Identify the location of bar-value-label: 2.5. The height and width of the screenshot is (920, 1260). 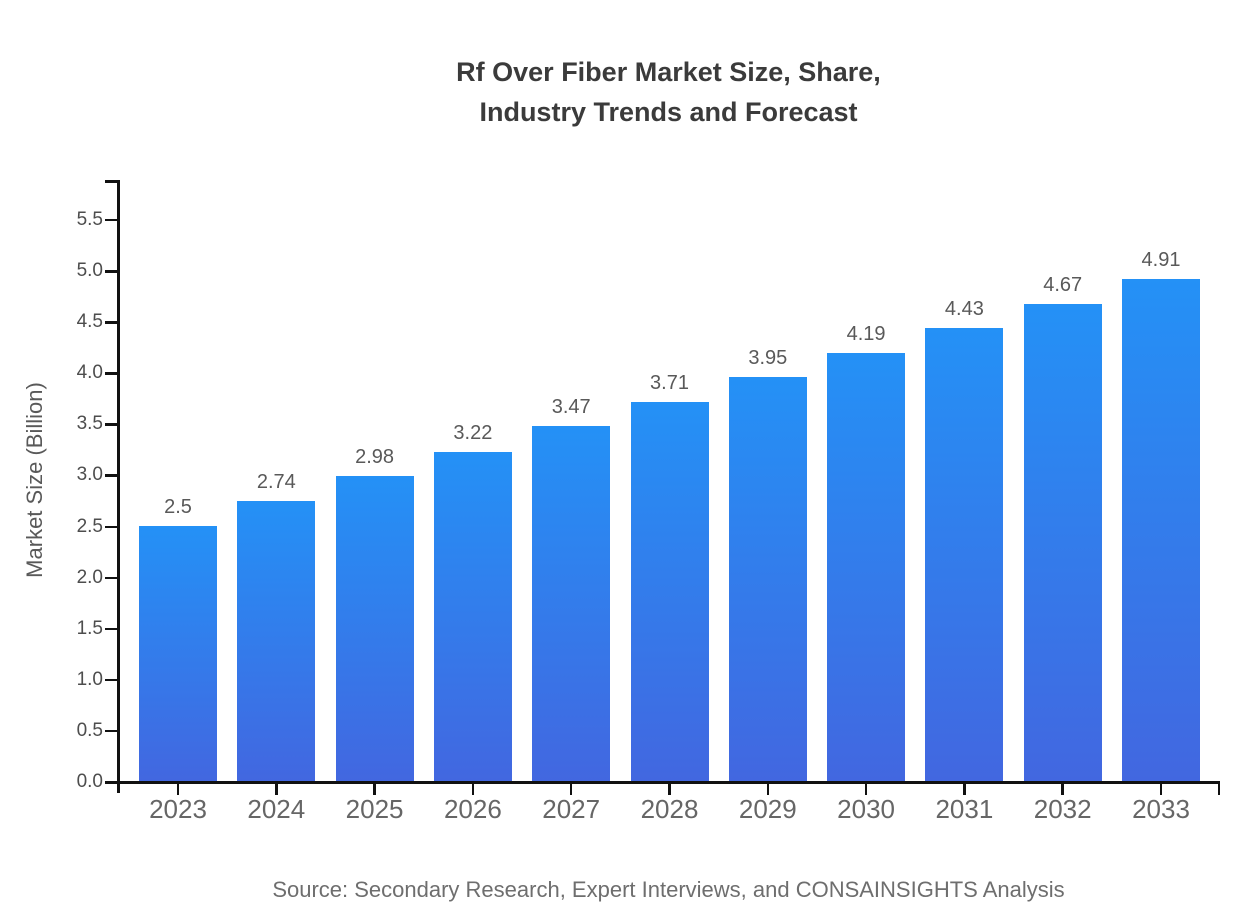
(178, 506).